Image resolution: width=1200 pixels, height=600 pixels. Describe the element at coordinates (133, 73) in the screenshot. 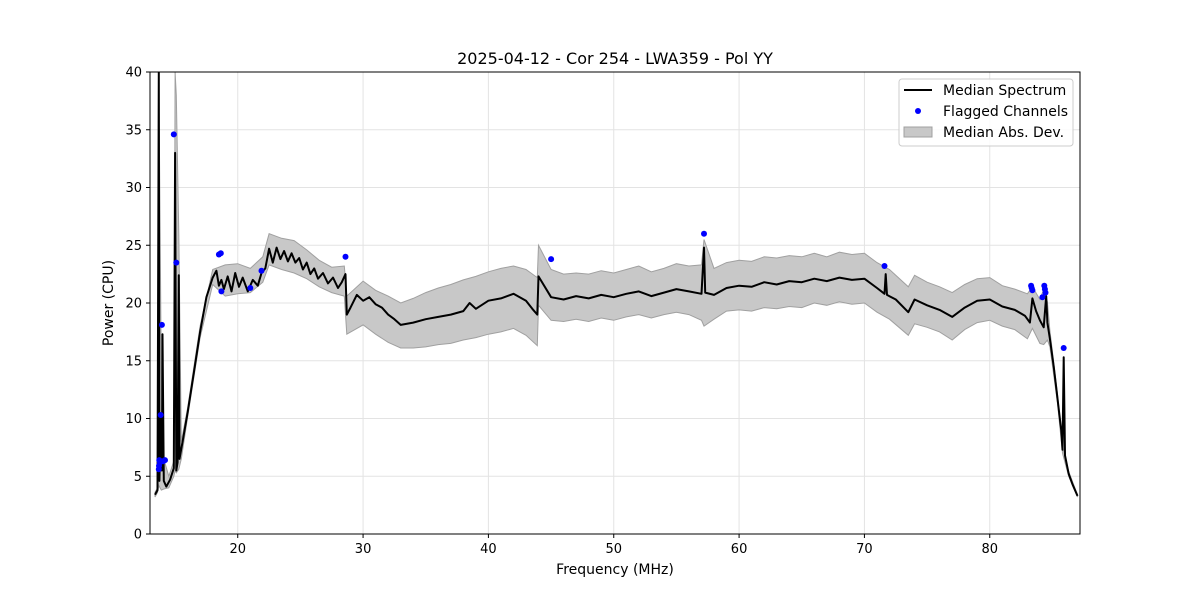

I see `y-tick-label: 40` at that location.